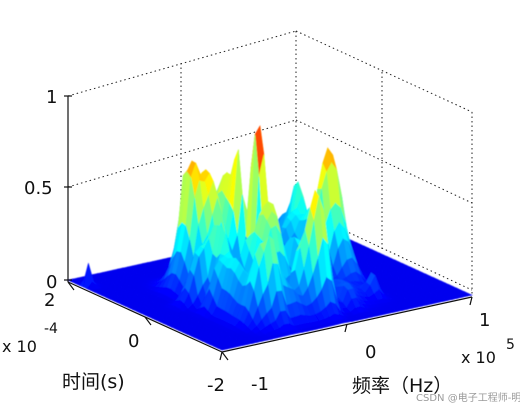 The height and width of the screenshot is (411, 520). Describe the element at coordinates (19, 346) in the screenshot. I see `y-multiplier-base: x 10` at that location.